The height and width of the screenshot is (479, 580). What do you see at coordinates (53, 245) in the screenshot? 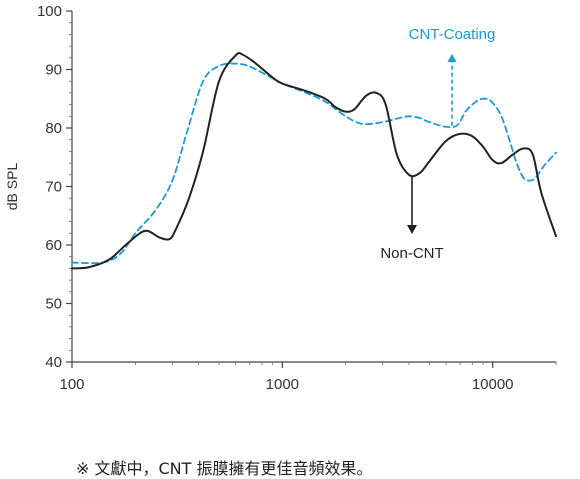
I see `y-tick-label: 60` at bounding box center [53, 245].